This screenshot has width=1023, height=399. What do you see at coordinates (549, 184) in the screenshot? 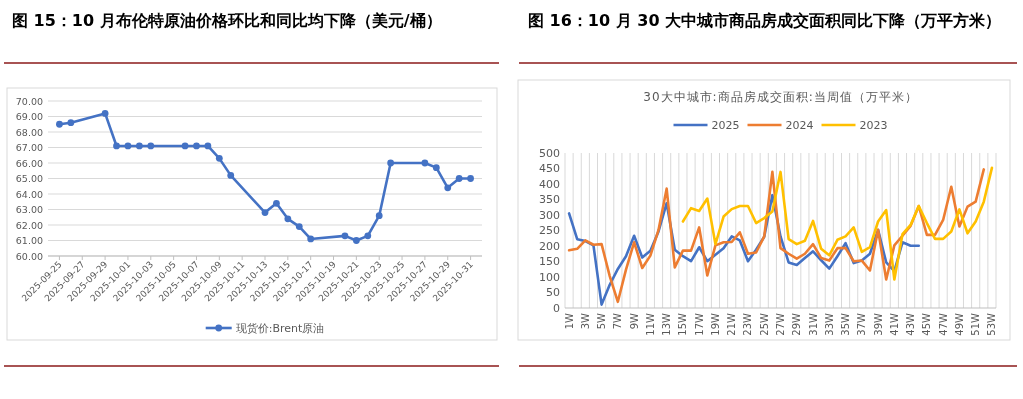
I see `y-tick-label: 400` at bounding box center [549, 184].